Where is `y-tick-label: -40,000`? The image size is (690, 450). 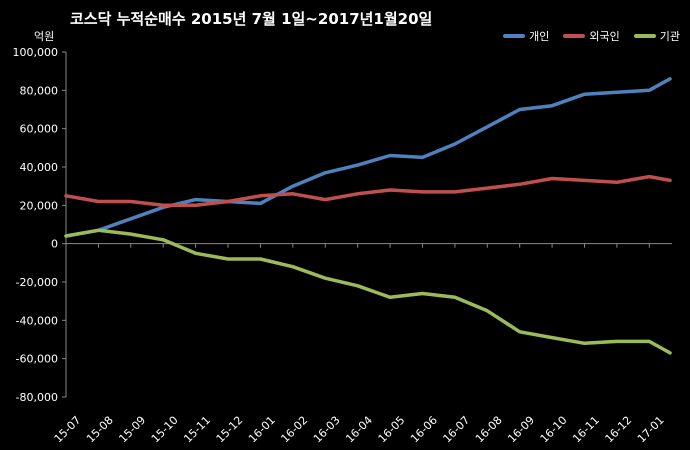
y-tick-label: -40,000 is located at coordinates (37, 320).